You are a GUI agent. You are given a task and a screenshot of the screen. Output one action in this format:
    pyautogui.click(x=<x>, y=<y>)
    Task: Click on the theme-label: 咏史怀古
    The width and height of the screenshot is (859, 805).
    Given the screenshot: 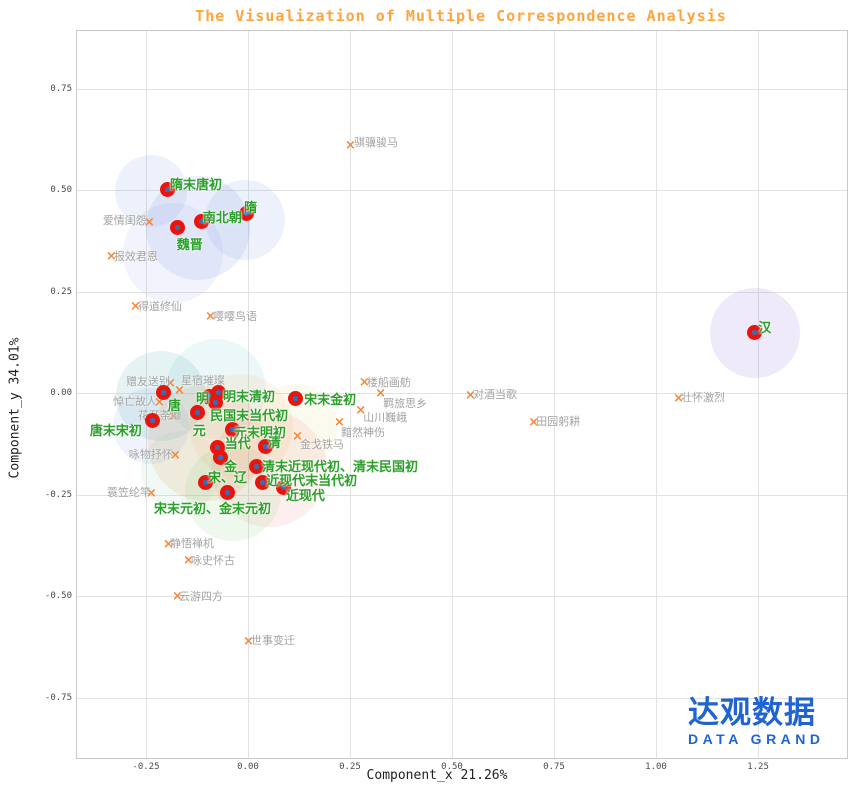 What is the action you would take?
    pyautogui.click(x=212, y=560)
    